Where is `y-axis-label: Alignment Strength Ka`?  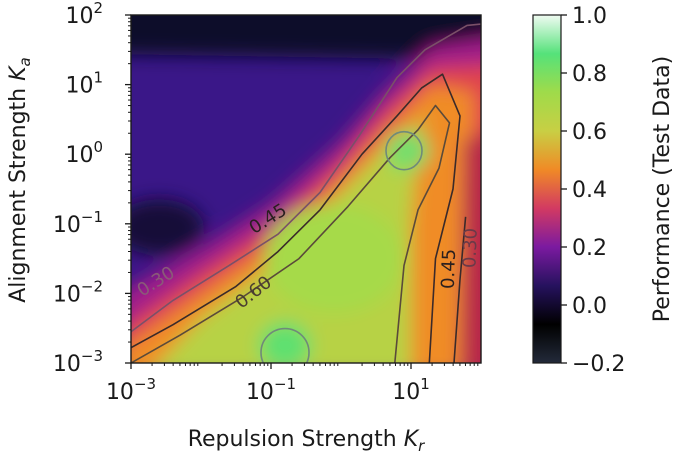
y-axis-label: Alignment Strength Ka is located at coordinates (20, 180).